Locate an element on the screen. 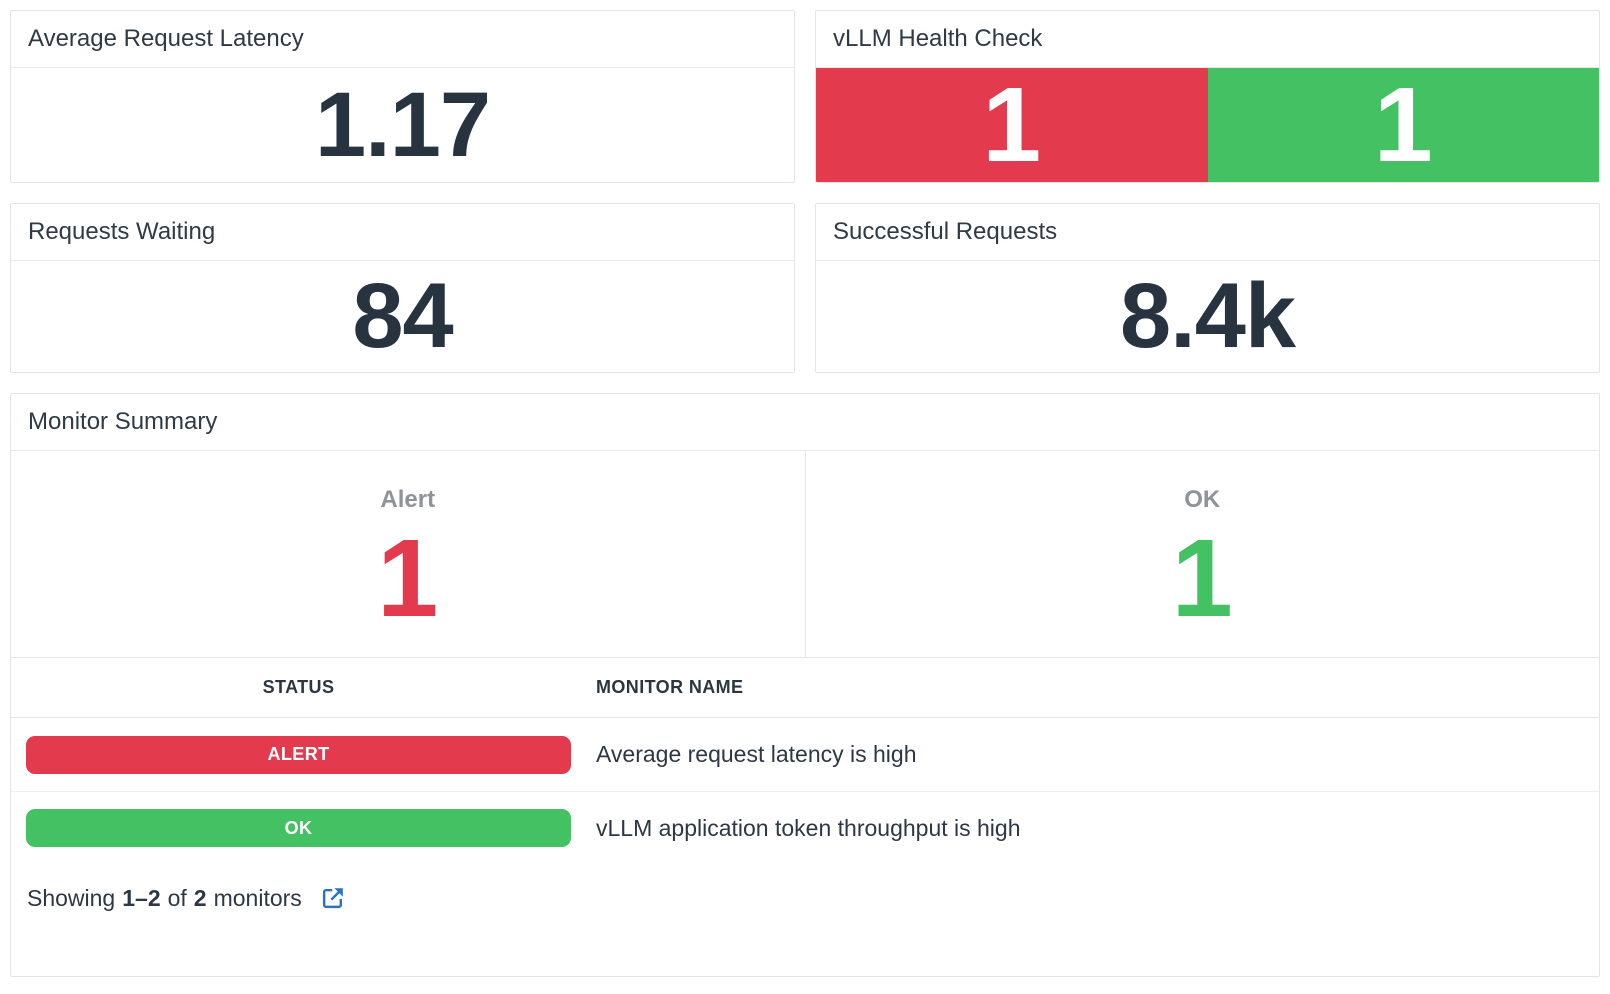 The image size is (1610, 994). widget-body: 1.17 is located at coordinates (402, 125).